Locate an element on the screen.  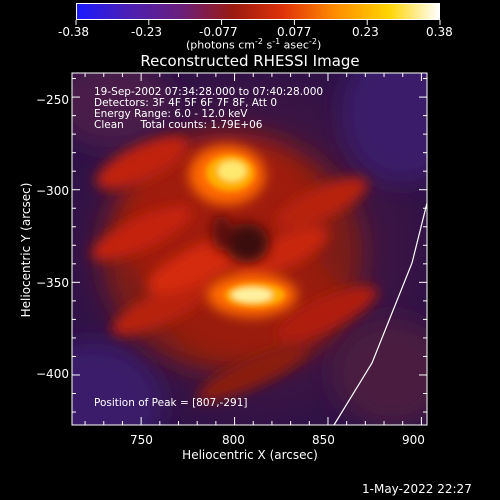
y-tick-label: −250 is located at coordinates (52, 100).